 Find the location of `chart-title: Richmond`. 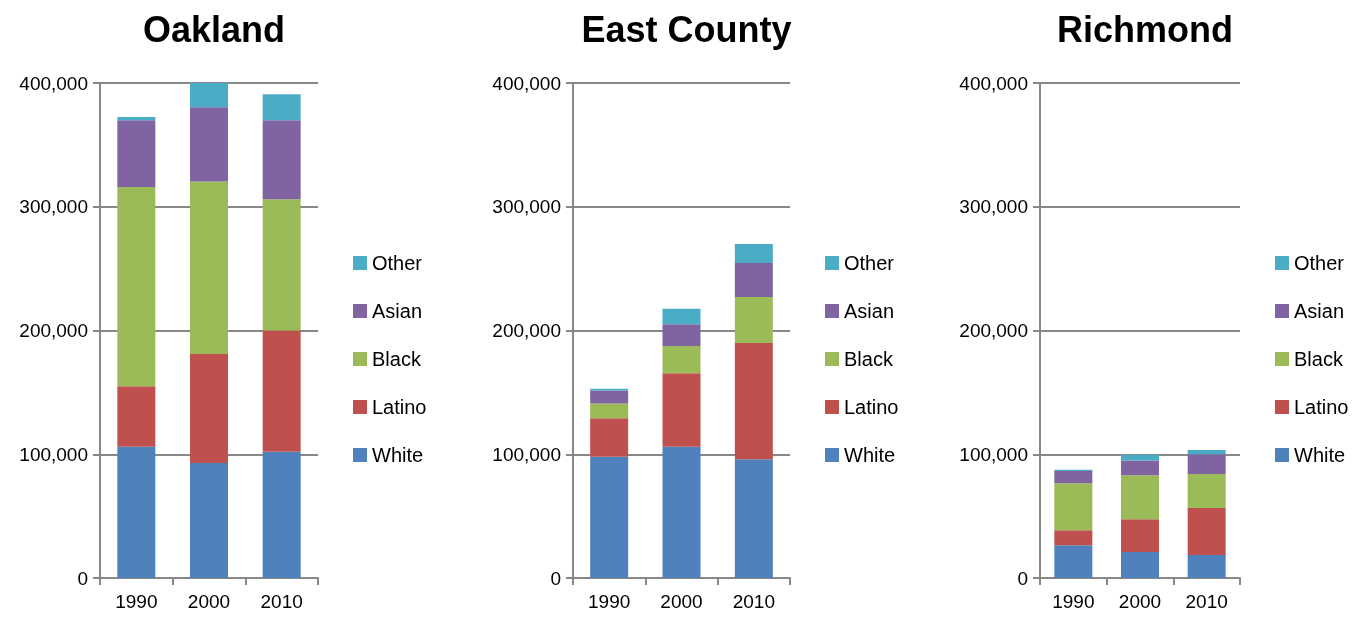

chart-title: Richmond is located at coordinates (1145, 29).